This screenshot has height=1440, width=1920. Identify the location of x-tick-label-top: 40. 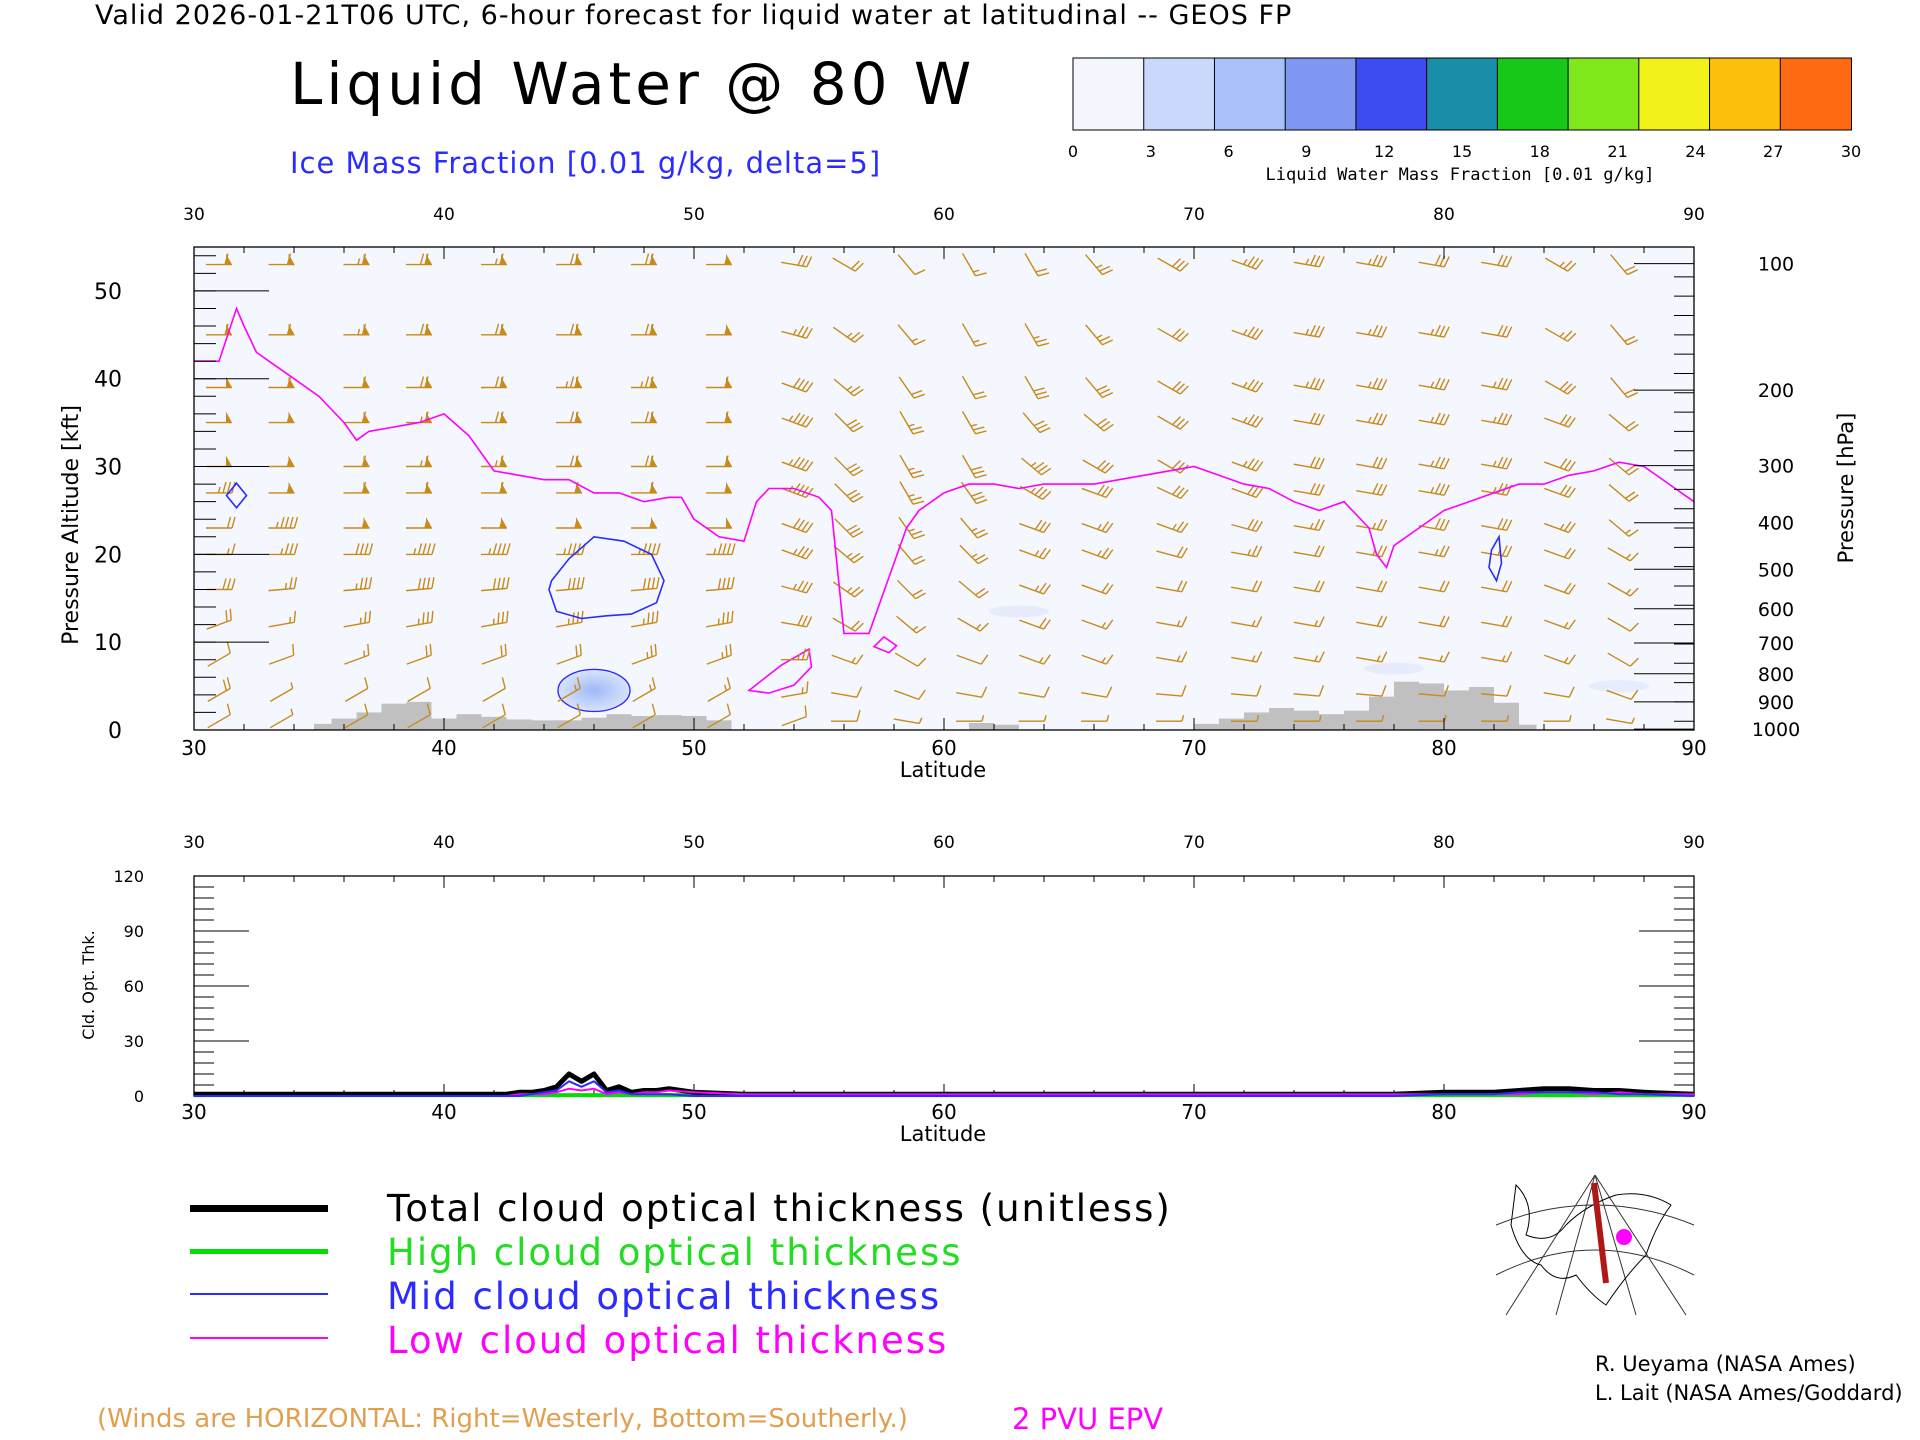
(444, 843).